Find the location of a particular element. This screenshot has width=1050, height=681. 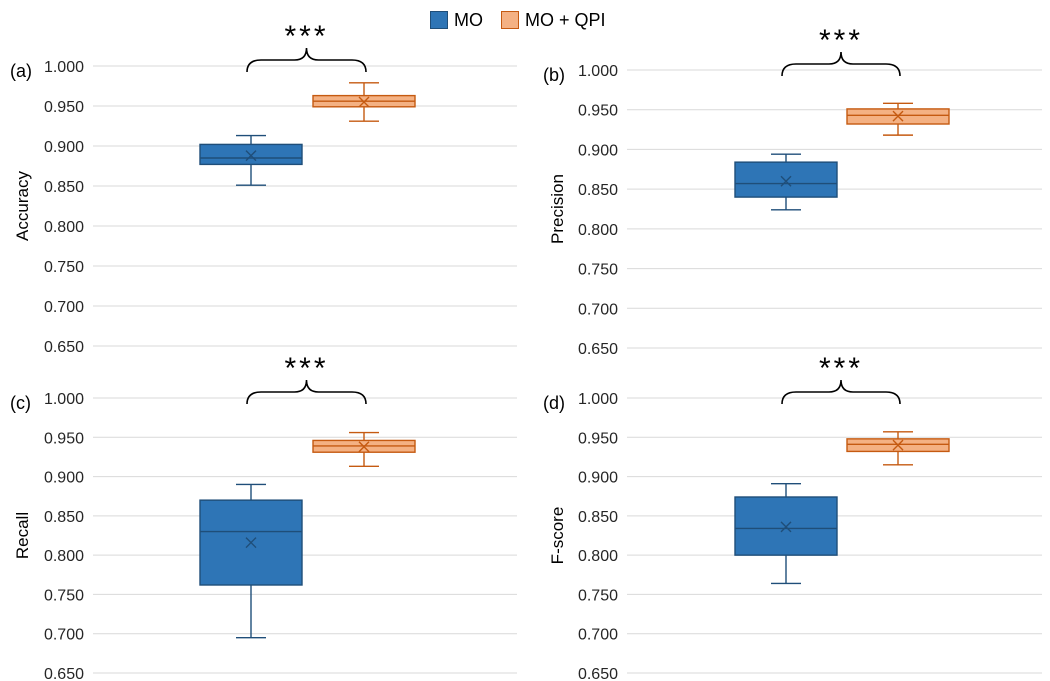

legend-label-mo: MO is located at coordinates (468, 19).